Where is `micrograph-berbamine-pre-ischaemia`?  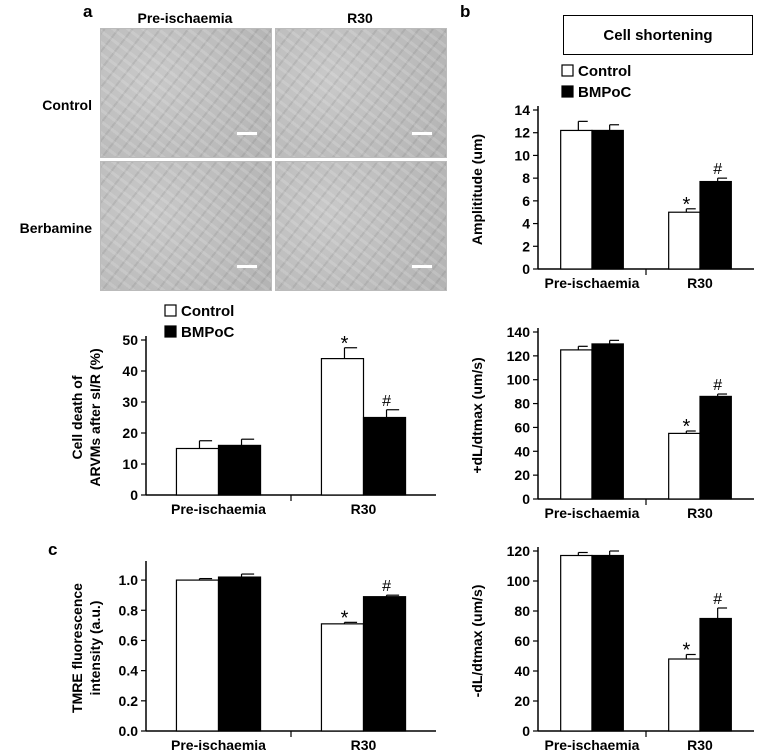 micrograph-berbamine-pre-ischaemia is located at coordinates (186, 226).